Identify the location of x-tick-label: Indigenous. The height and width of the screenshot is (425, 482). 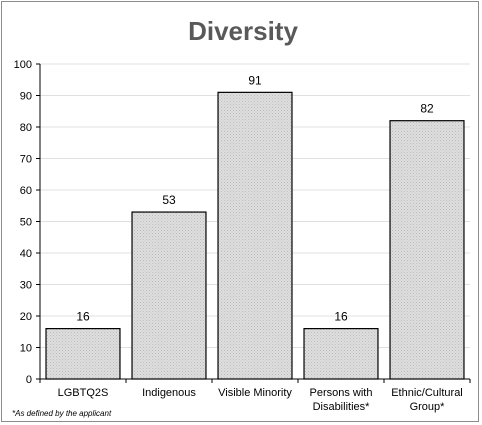
(169, 393).